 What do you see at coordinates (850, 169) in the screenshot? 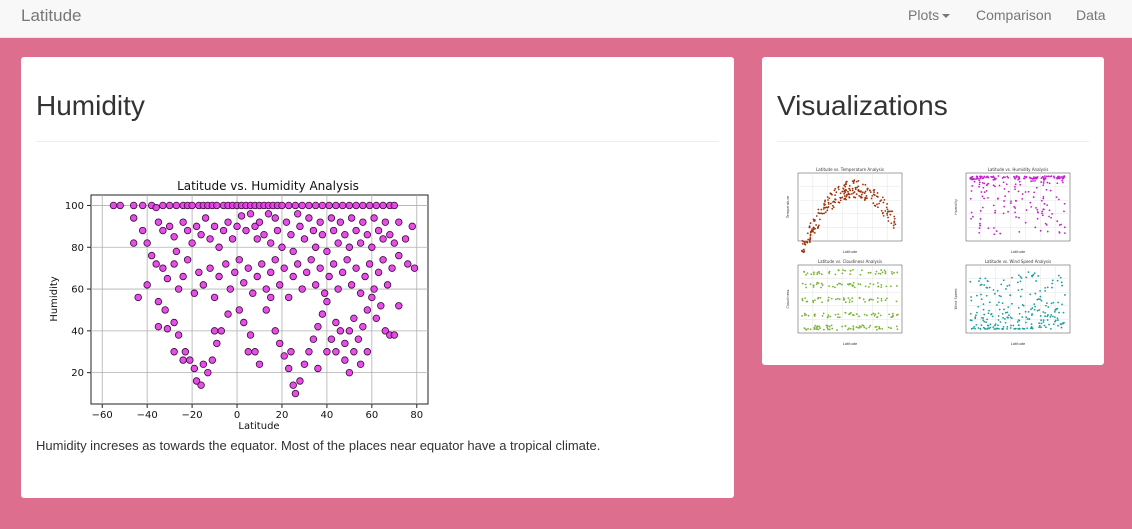
I see `thumbnail-title: Latitude vs. Temperature Analysis` at bounding box center [850, 169].